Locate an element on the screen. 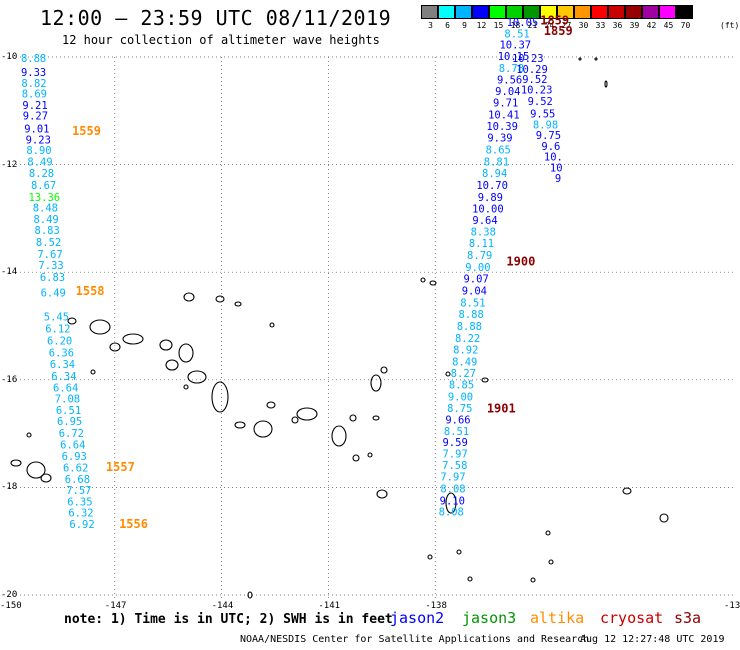 The image size is (740, 650). wave-height-value: 10.15 is located at coordinates (514, 57).